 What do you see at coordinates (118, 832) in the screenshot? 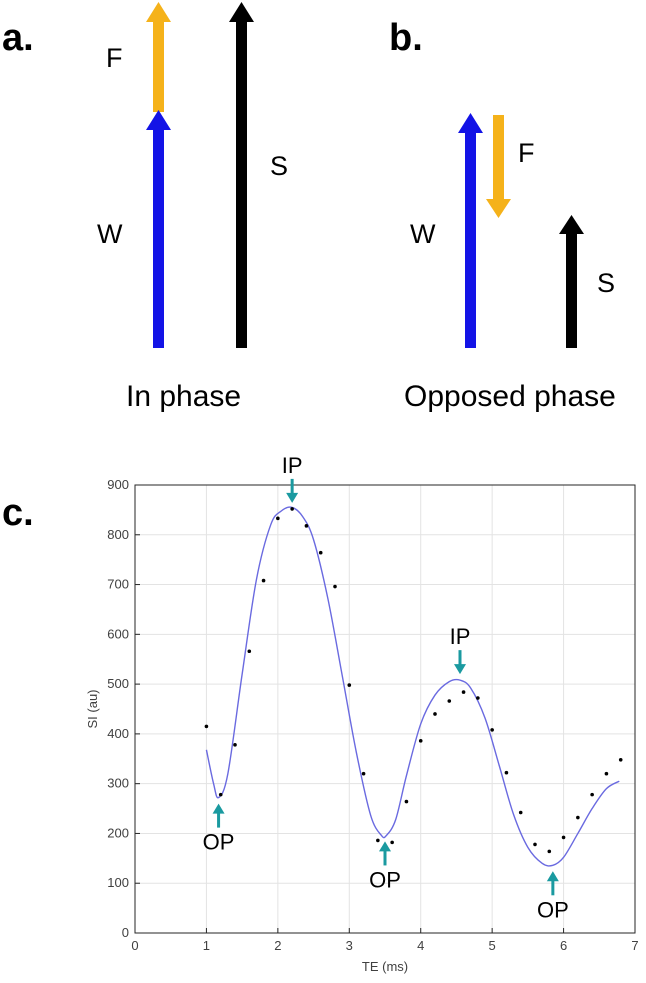
I see `y-tick-label: 200` at bounding box center [118, 832].